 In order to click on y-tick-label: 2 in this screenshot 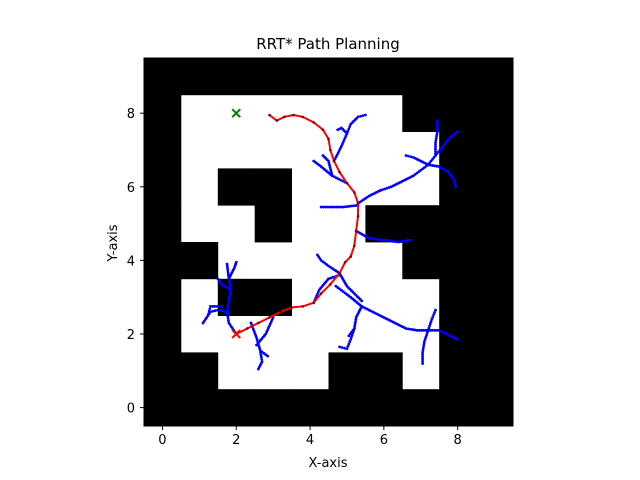, I will do `click(131, 335)`.